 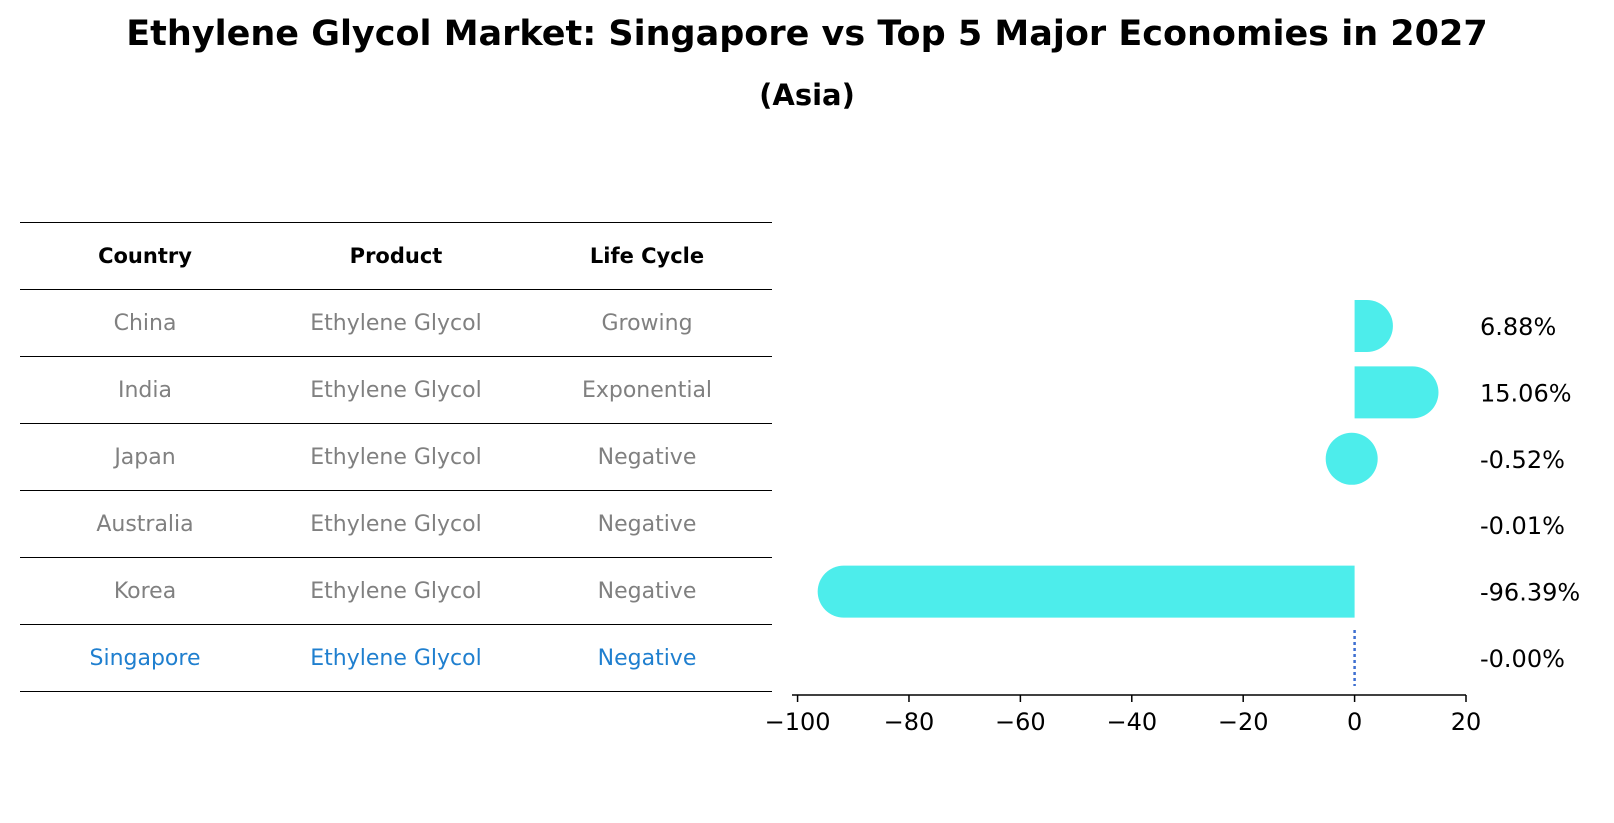 What do you see at coordinates (1466, 722) in the screenshot?
I see `x-tick-label: 20` at bounding box center [1466, 722].